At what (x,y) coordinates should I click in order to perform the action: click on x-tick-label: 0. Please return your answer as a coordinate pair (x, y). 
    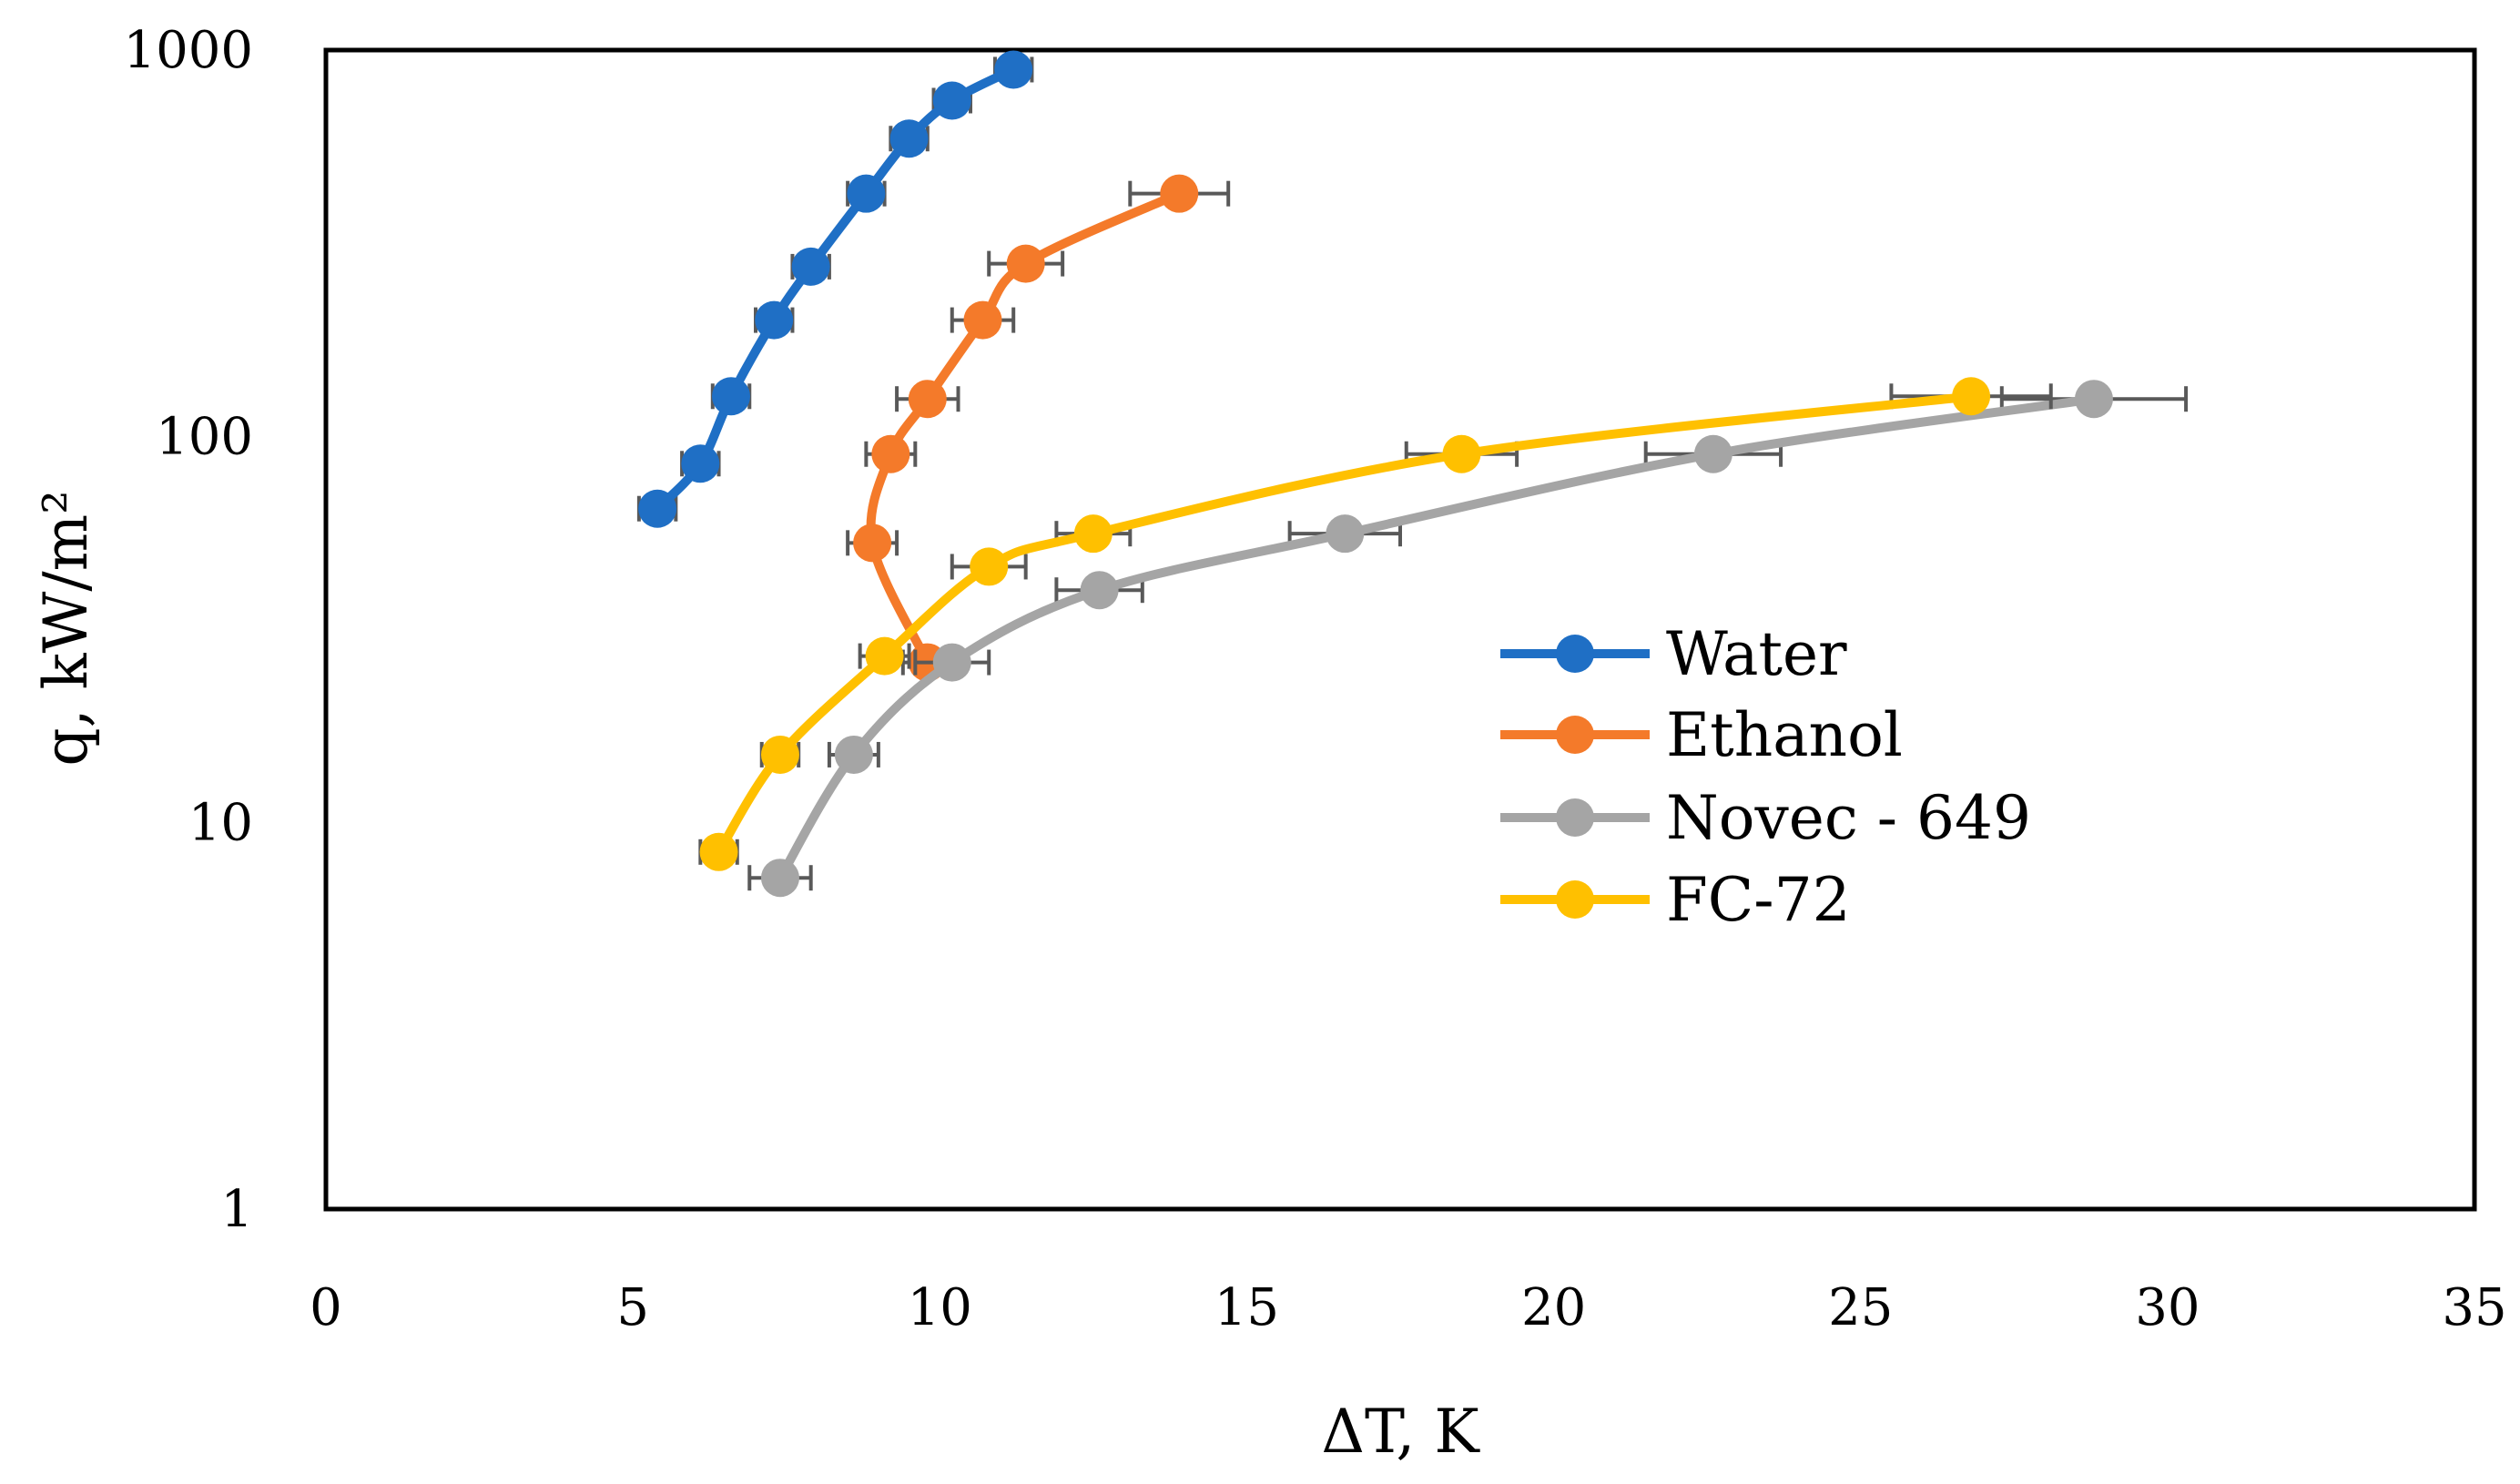
    Looking at the image, I should click on (326, 1307).